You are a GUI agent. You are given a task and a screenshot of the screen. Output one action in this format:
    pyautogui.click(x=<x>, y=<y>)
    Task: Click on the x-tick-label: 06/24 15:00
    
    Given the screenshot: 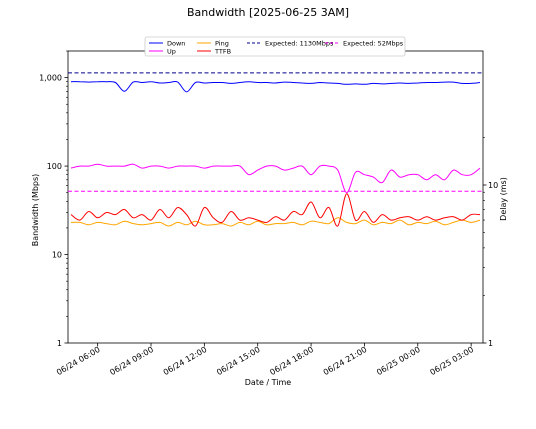 What is the action you would take?
    pyautogui.click(x=238, y=361)
    